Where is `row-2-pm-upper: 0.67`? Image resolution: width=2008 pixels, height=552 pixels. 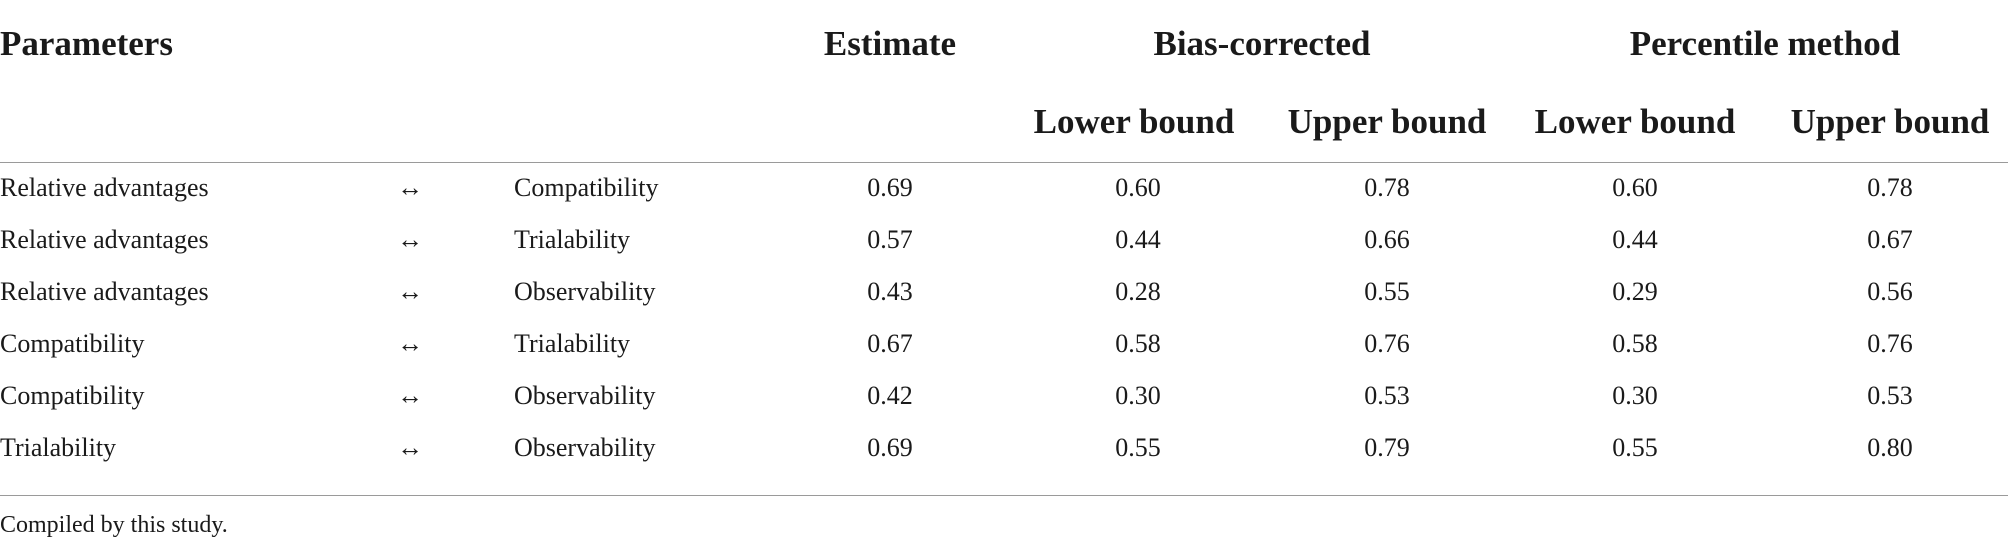
row-2-pm-upper: 0.67 is located at coordinates (1890, 239).